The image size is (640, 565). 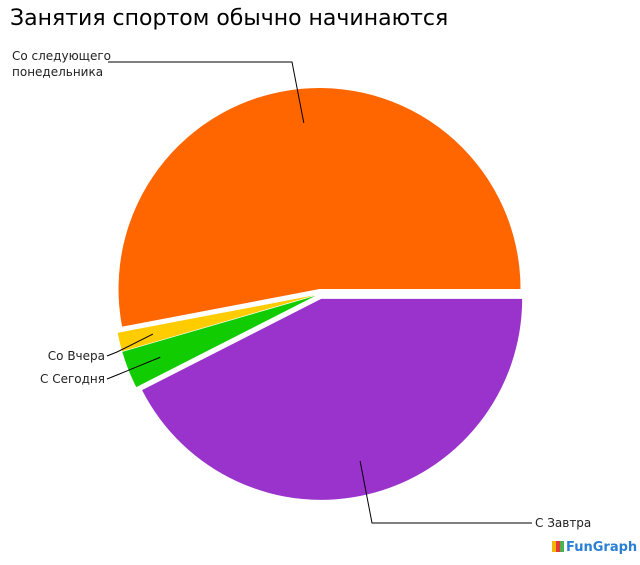 What do you see at coordinates (563, 523) in the screenshot?
I see `slice-label: С Завтра` at bounding box center [563, 523].